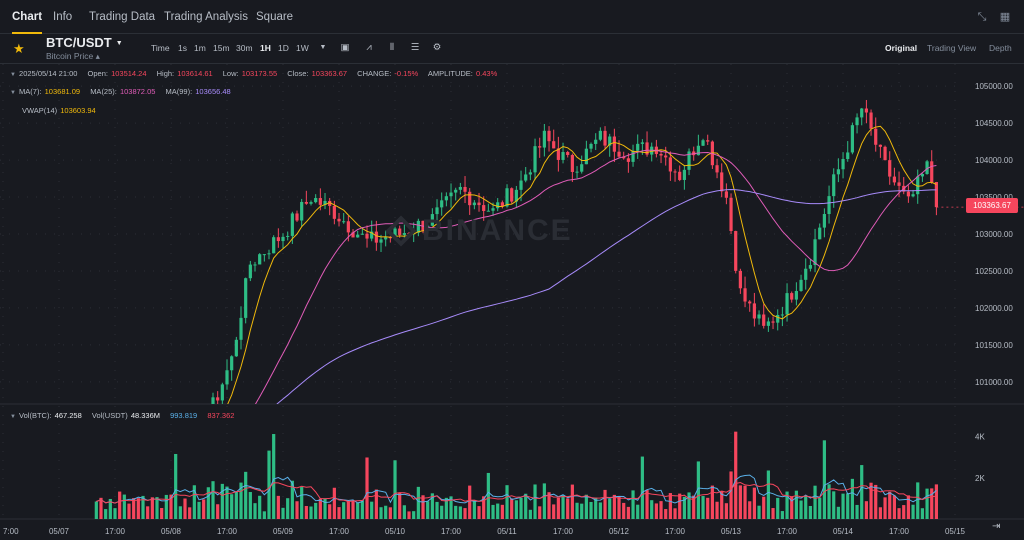  What do you see at coordinates (206, 17) in the screenshot?
I see `tab-trading-analysis: Trading Analysis` at bounding box center [206, 17].